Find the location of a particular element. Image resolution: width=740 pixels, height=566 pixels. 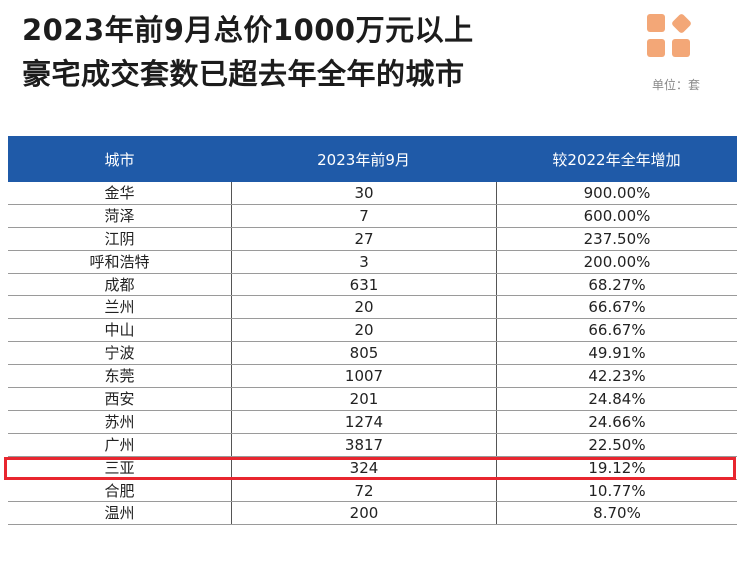

title-line-2: 豪宅成交套数已超去年全年的城市 is located at coordinates (243, 74).